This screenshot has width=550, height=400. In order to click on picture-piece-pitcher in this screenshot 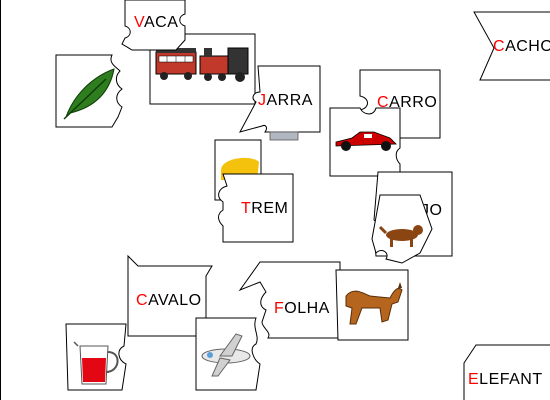, I will do `click(97, 358)`.